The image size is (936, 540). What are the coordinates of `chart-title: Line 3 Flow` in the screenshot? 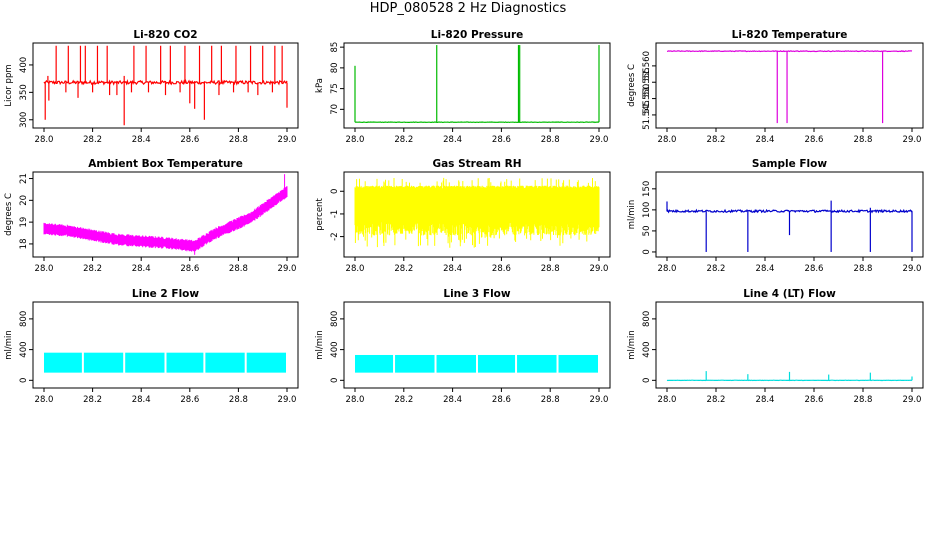 It's located at (476, 294).